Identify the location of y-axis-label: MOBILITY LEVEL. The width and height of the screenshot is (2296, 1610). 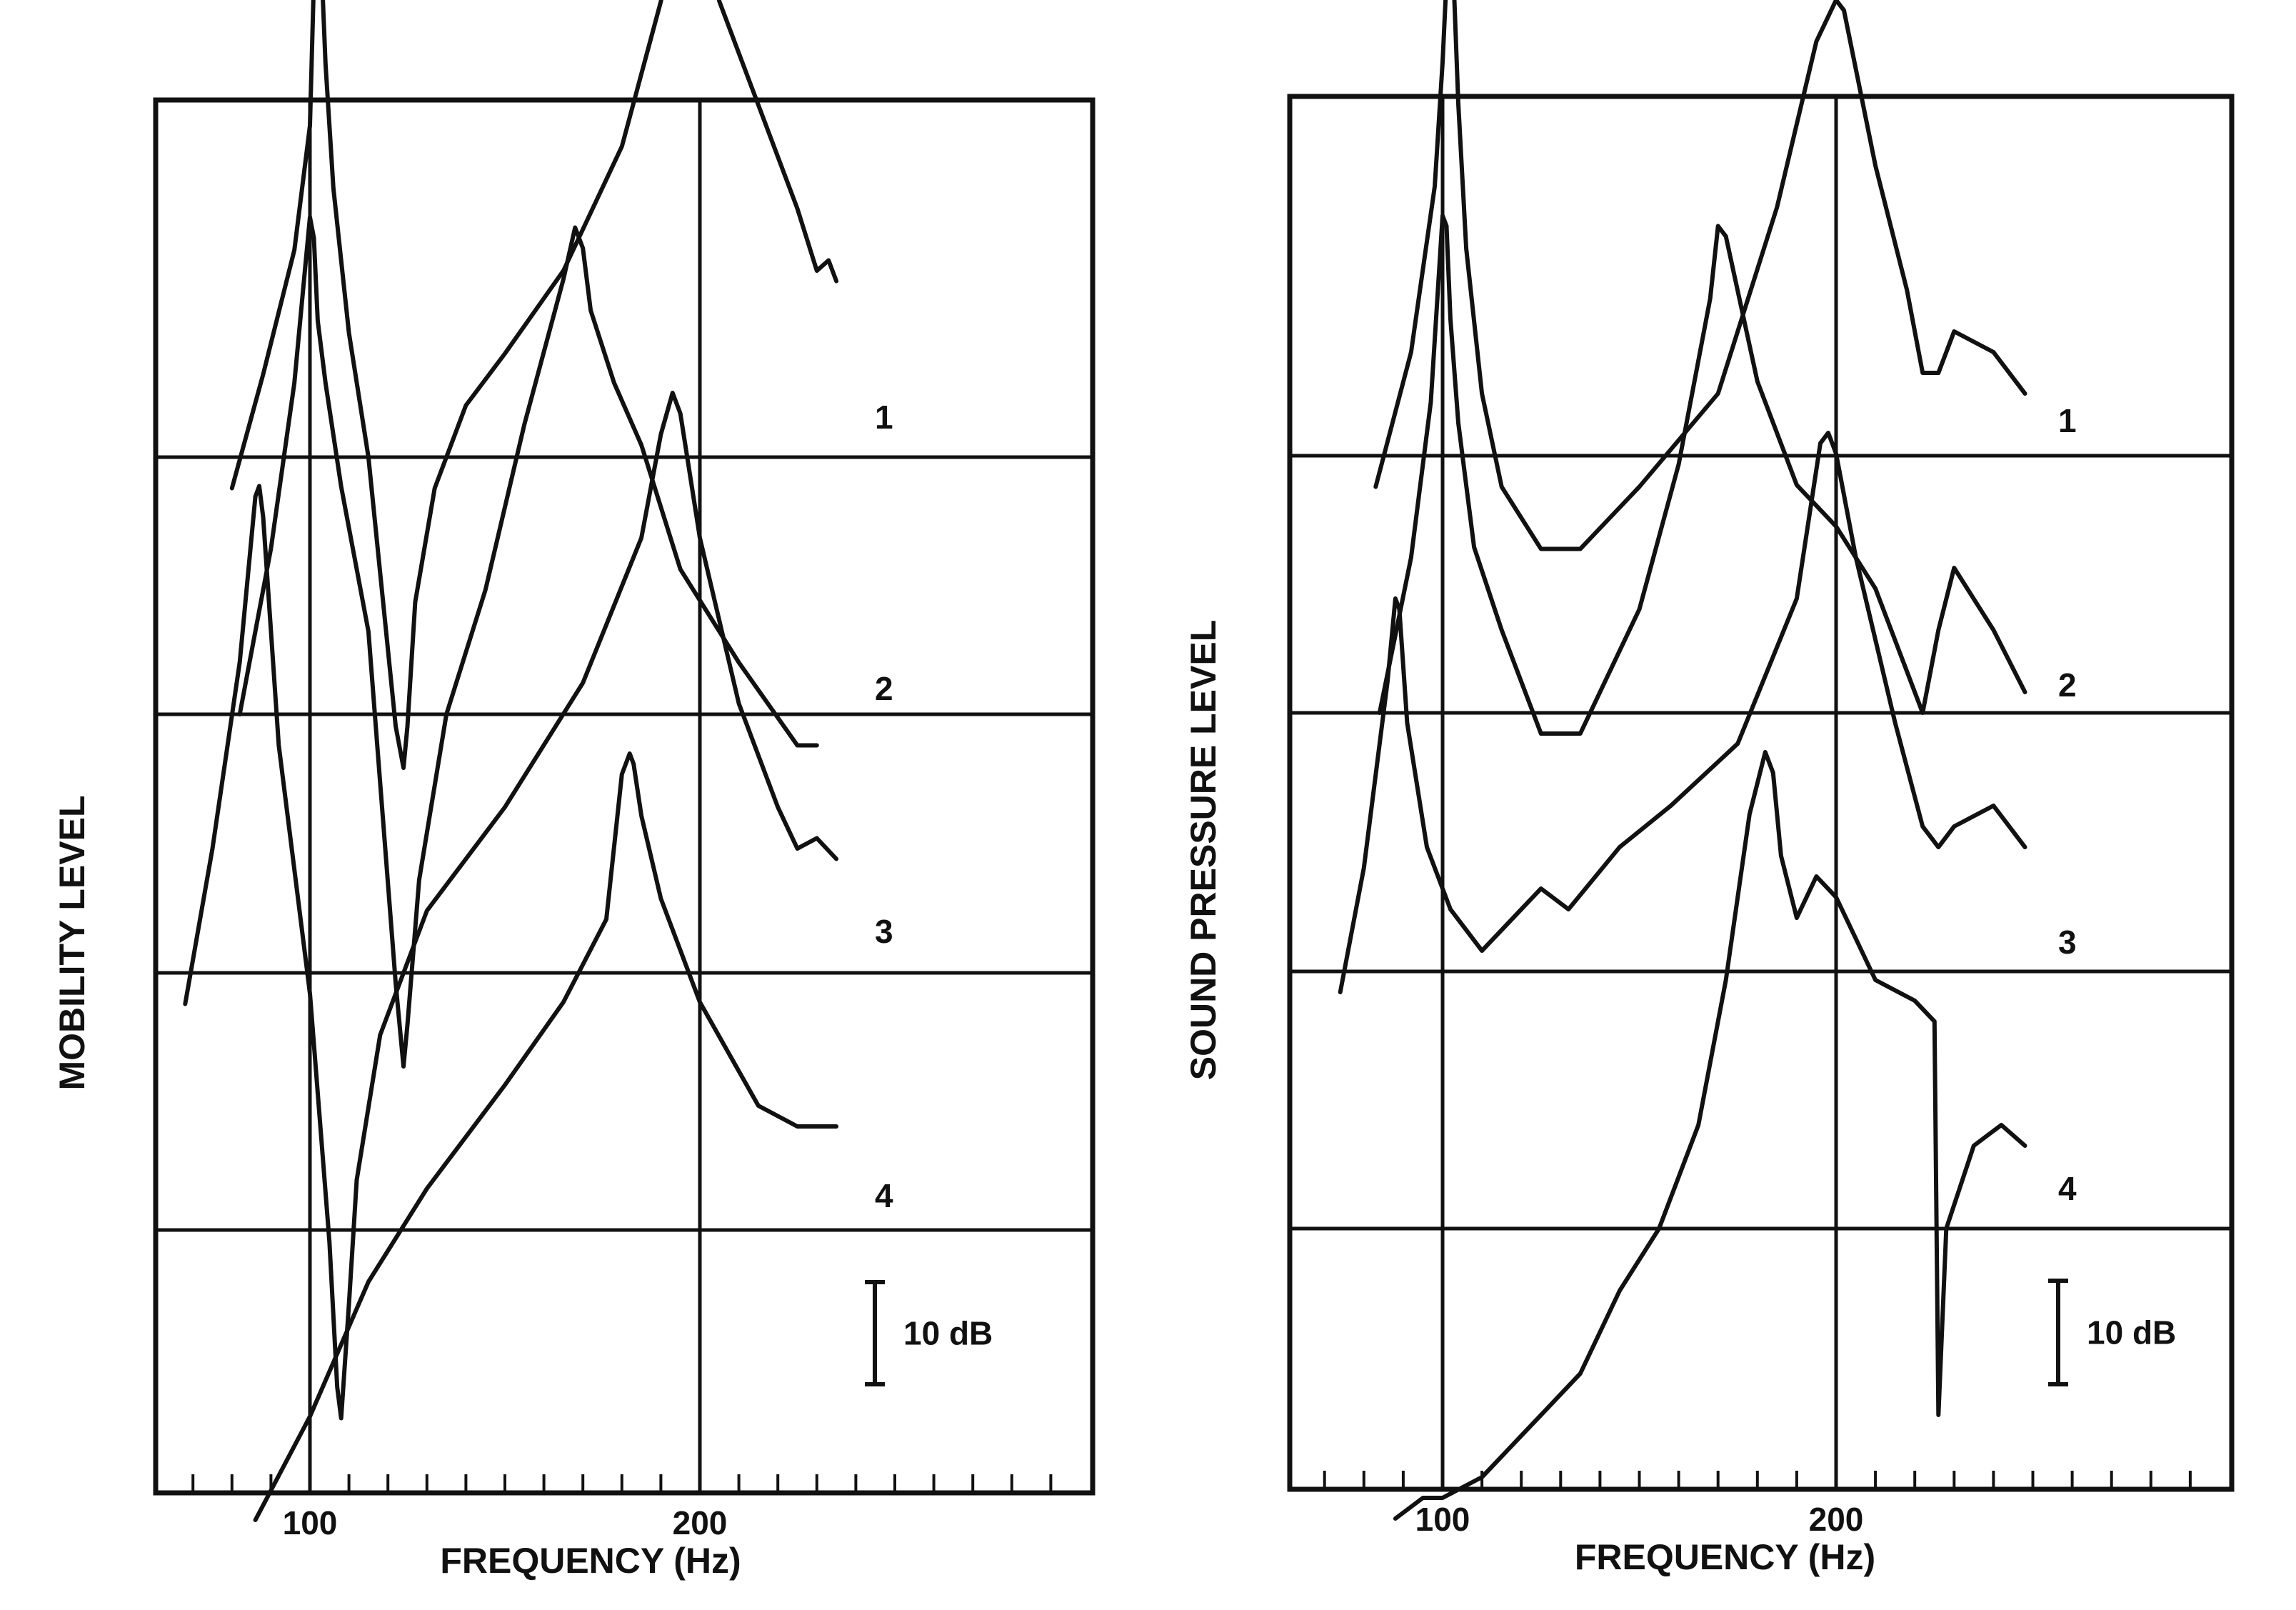
(72, 943).